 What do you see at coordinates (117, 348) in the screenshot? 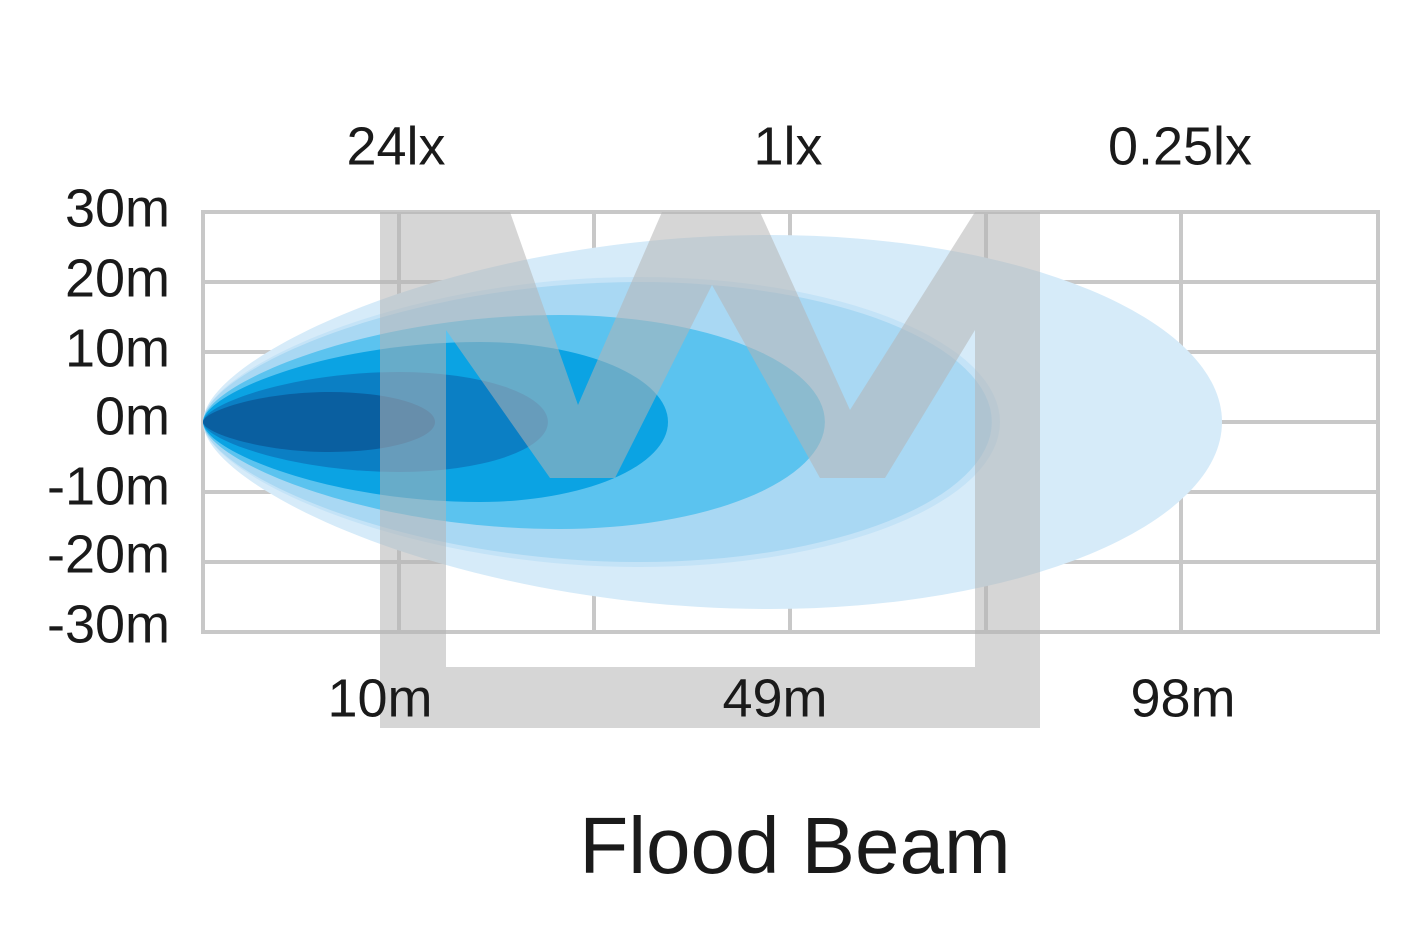
I see `y-label: 10m` at bounding box center [117, 348].